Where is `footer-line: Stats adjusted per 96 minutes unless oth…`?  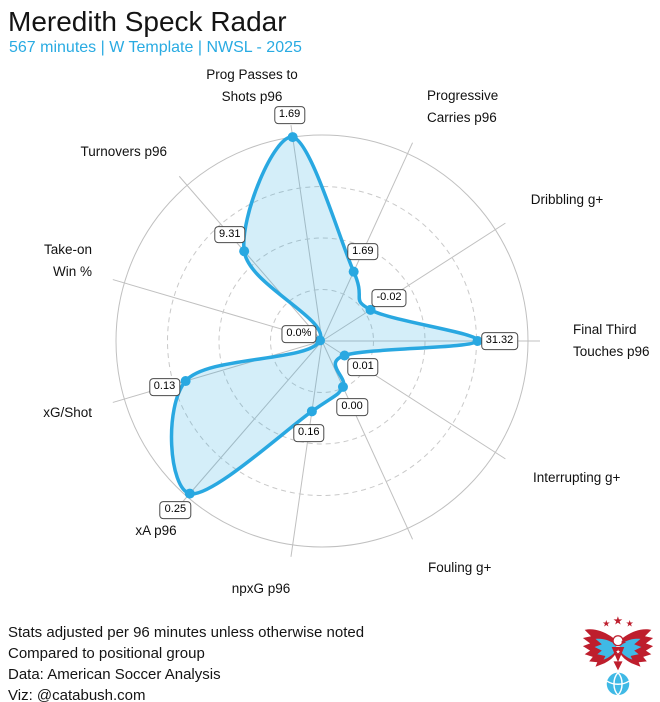 footer-line: Stats adjusted per 96 minutes unless oth… is located at coordinates (186, 632).